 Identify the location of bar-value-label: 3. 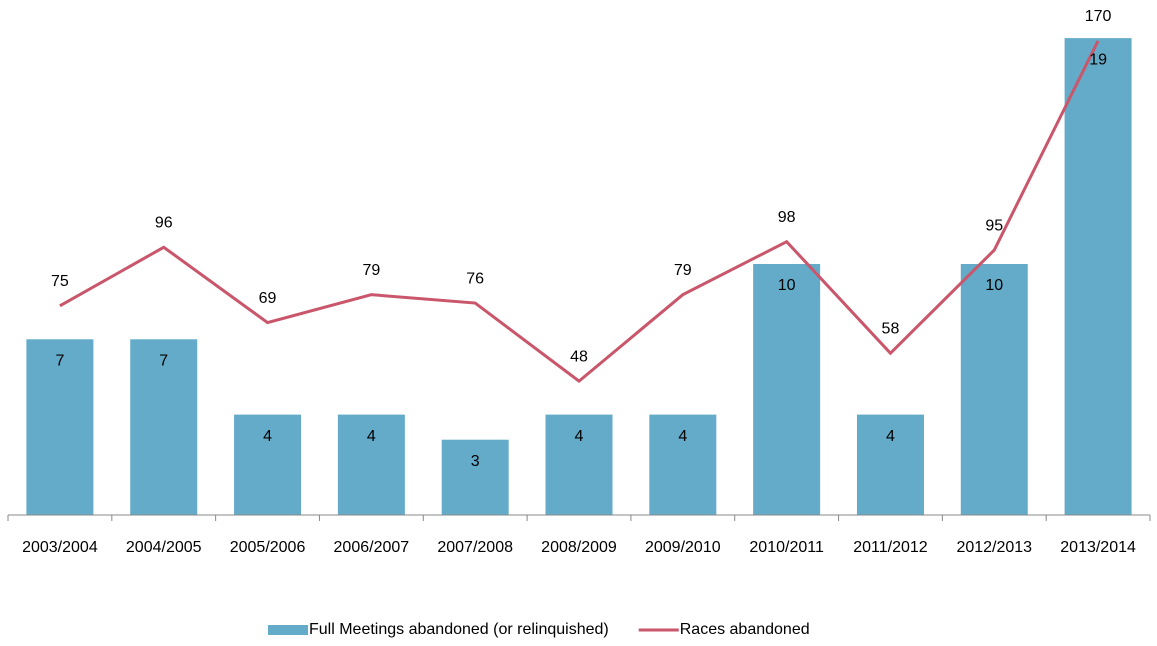
(475, 461).